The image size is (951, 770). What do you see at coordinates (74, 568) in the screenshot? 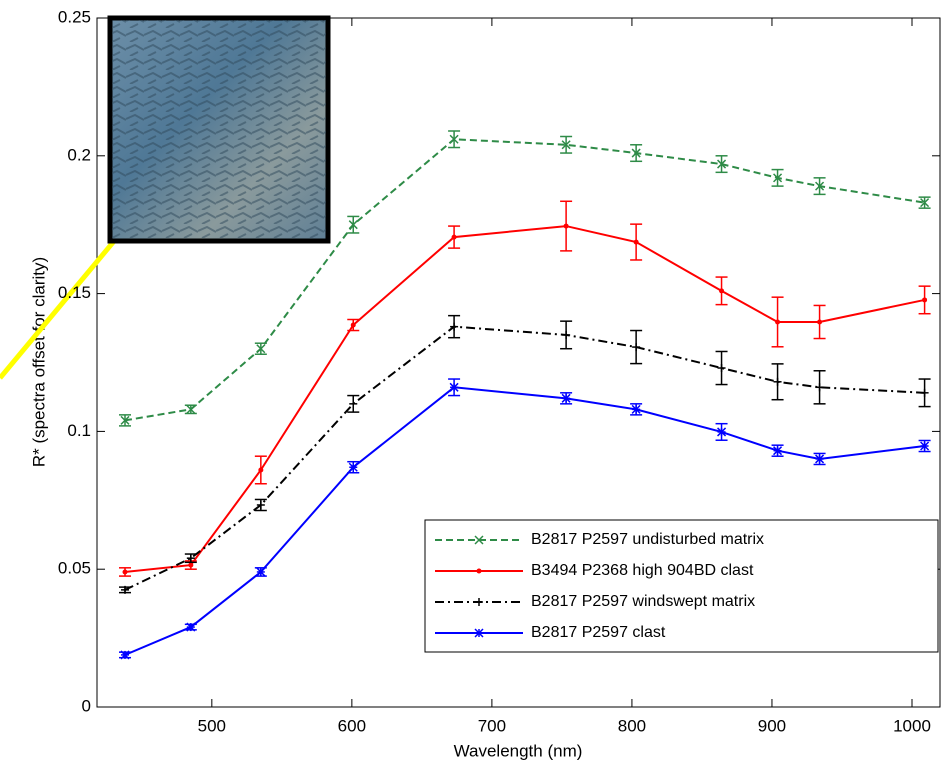
I see `y-tick-label: 0.05` at bounding box center [74, 568].